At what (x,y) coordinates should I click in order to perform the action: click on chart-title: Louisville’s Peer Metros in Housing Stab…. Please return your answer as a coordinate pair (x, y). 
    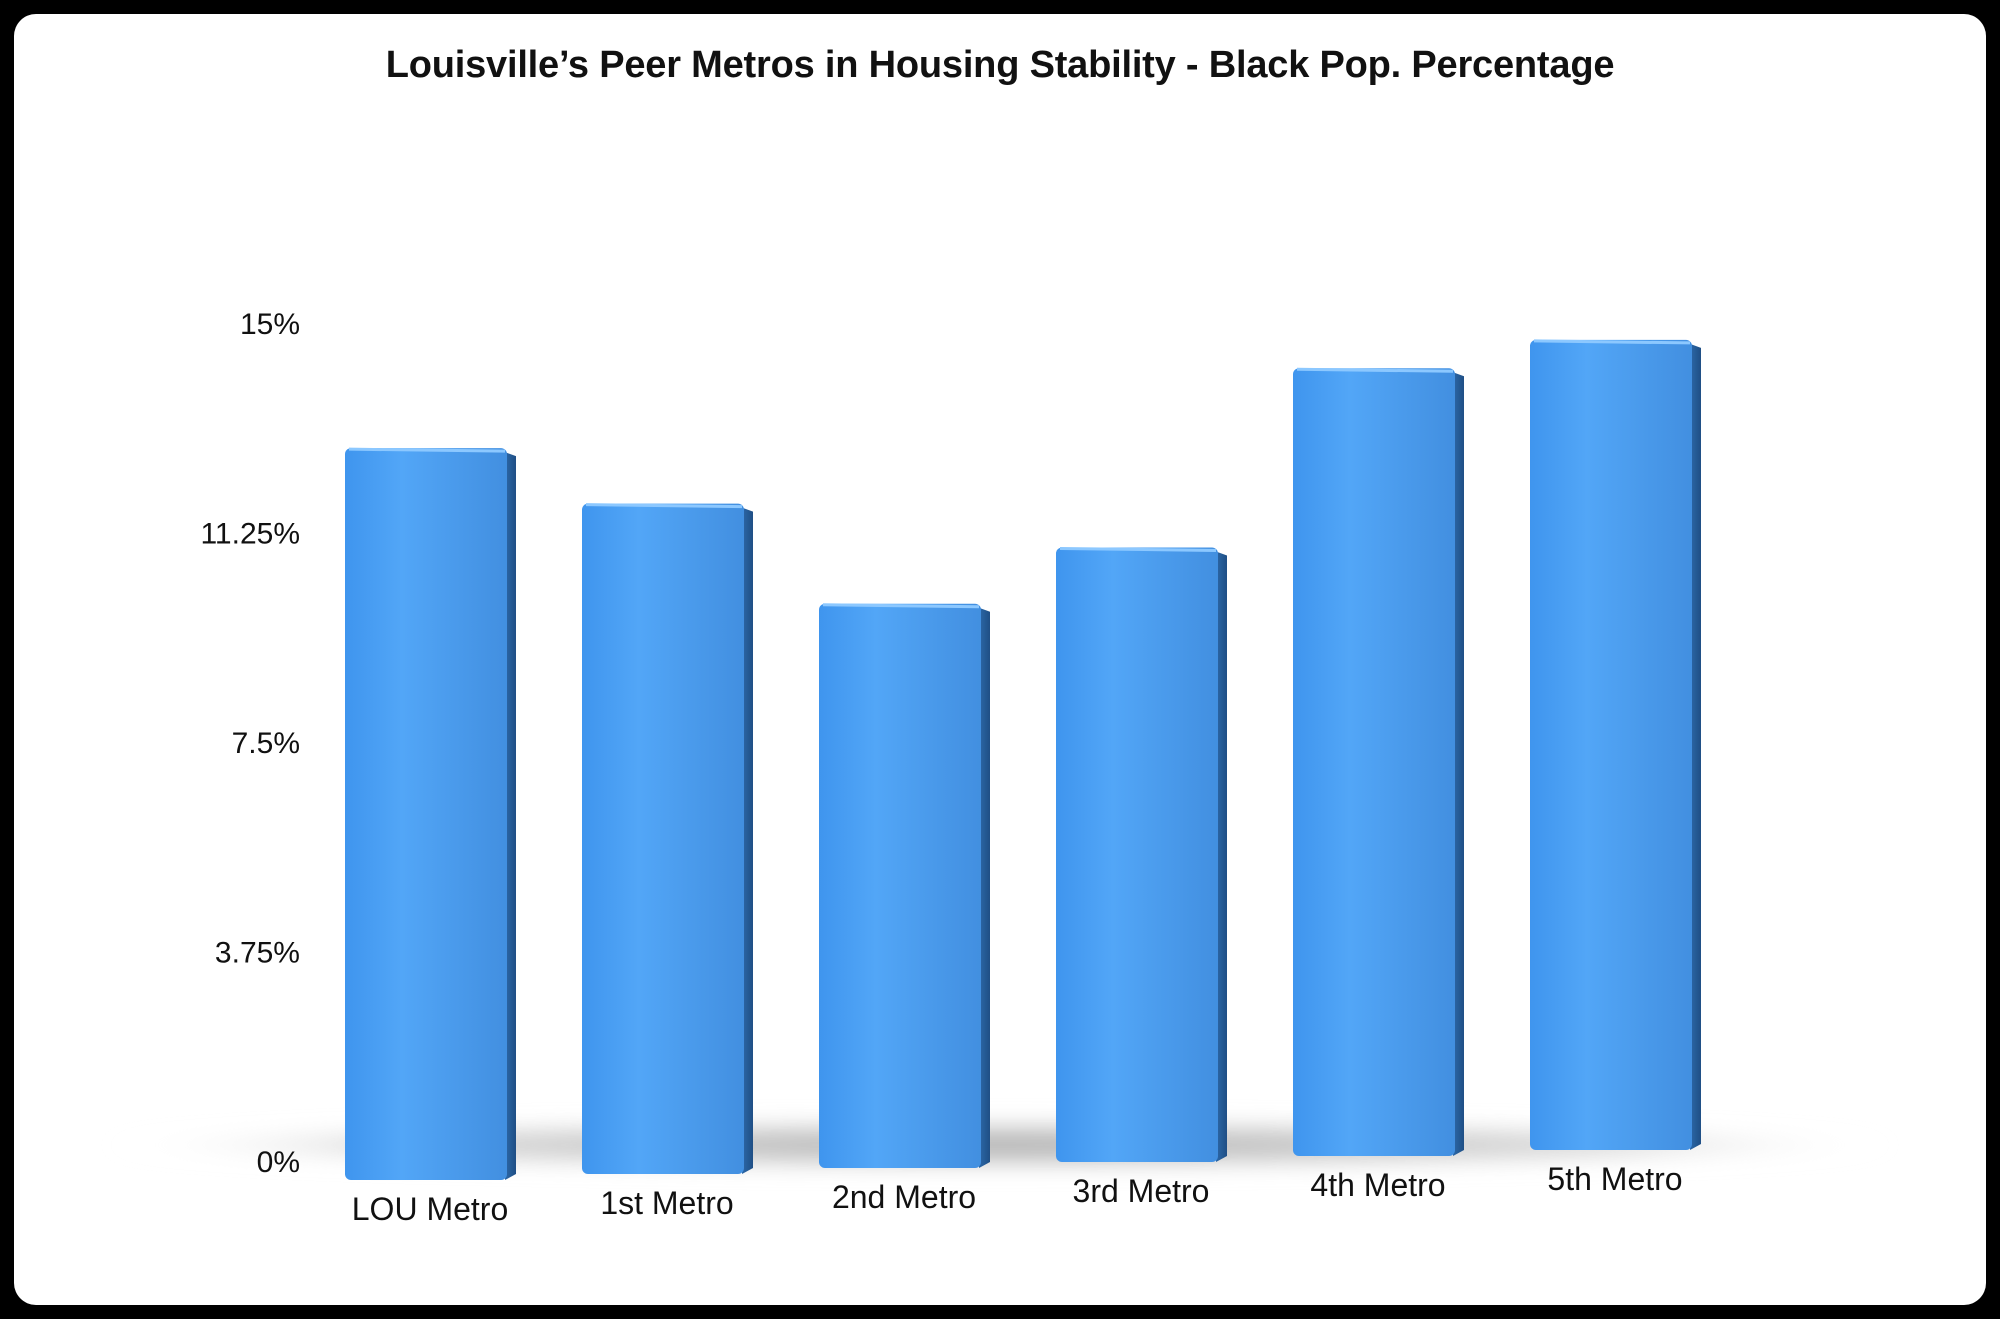
    Looking at the image, I should click on (1000, 65).